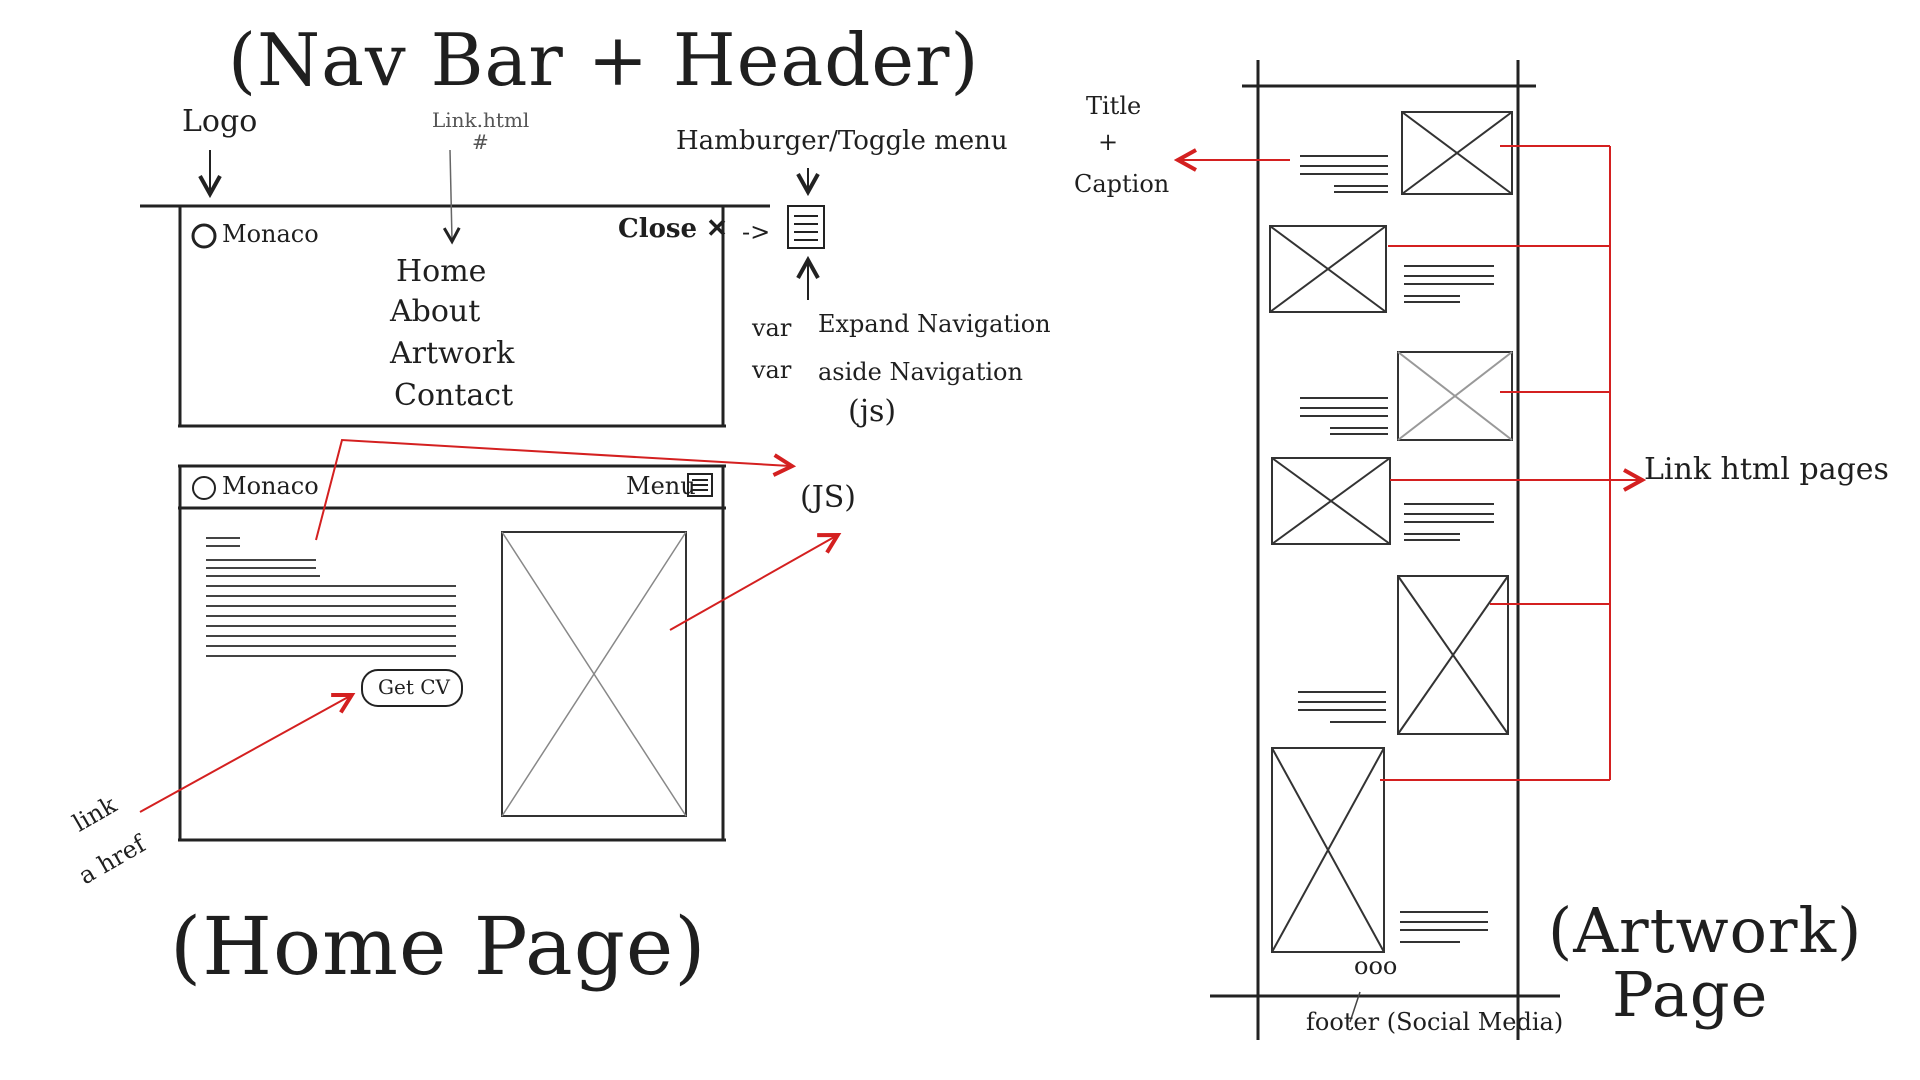 The image size is (1920, 1080). Describe the element at coordinates (1690, 994) in the screenshot. I see `artwork-page-heading-line2: Page` at that location.